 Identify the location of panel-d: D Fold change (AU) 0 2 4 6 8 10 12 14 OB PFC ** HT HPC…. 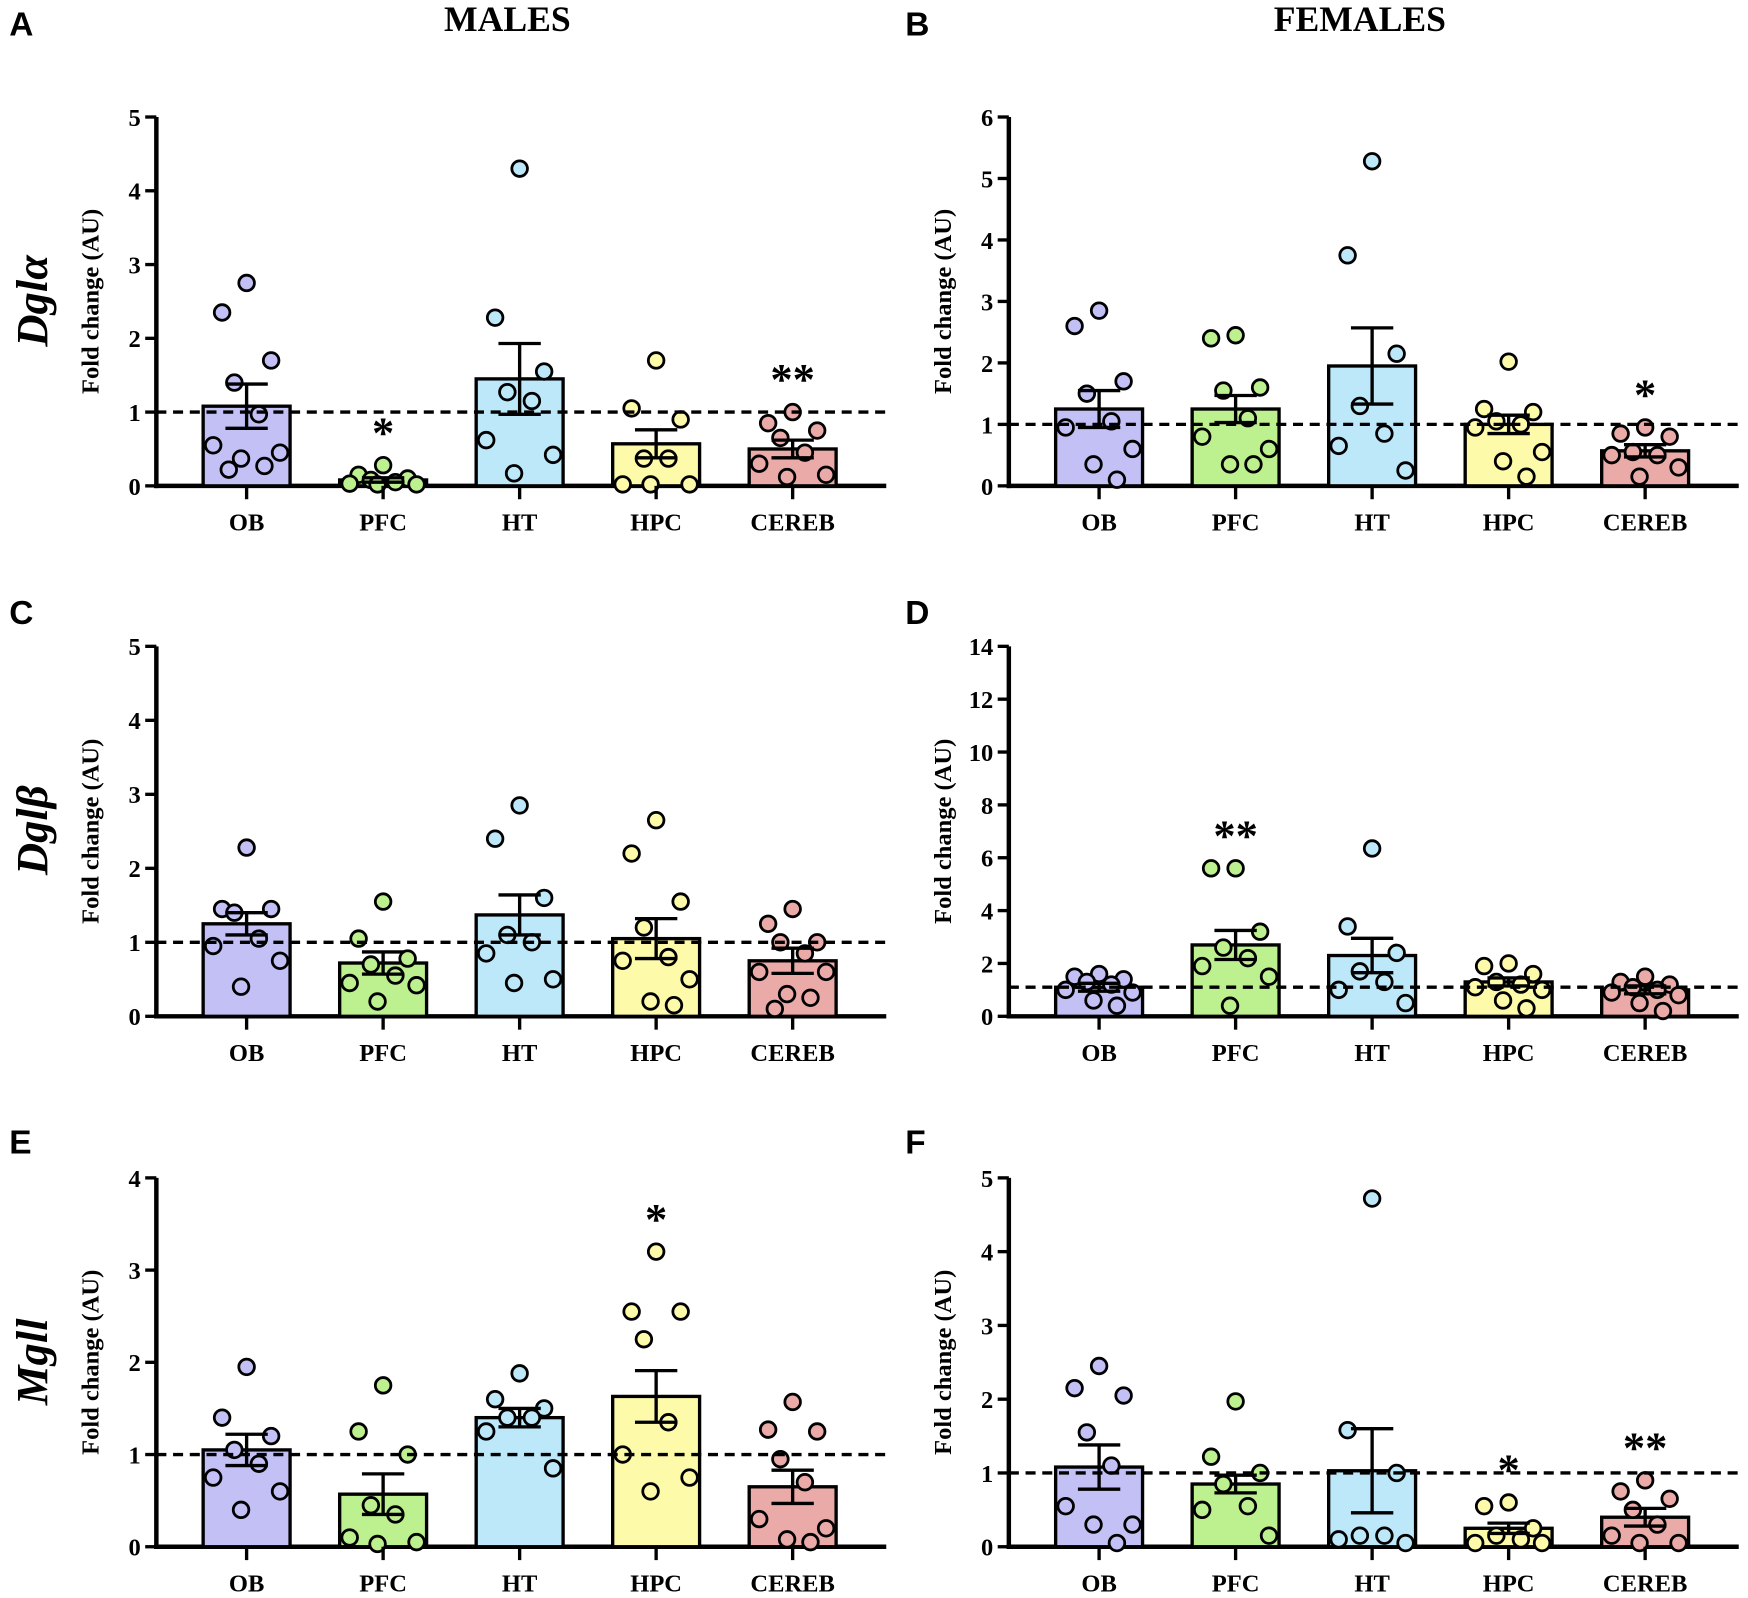
(1322, 831).